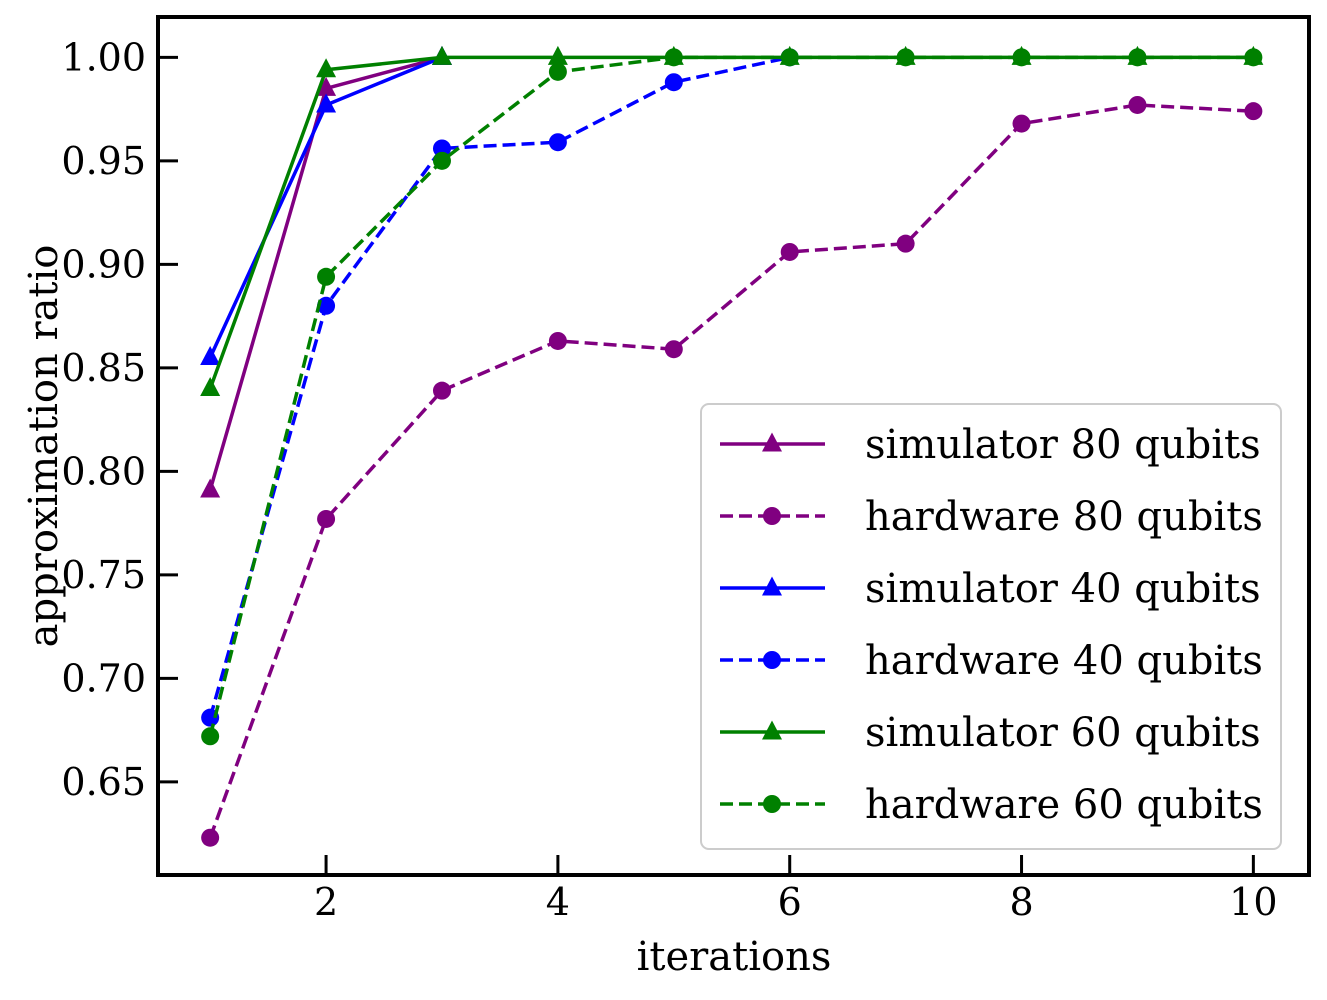 This screenshot has width=1327, height=1000. What do you see at coordinates (1064, 517) in the screenshot?
I see `legend-label: hardware 80 qubits` at bounding box center [1064, 517].